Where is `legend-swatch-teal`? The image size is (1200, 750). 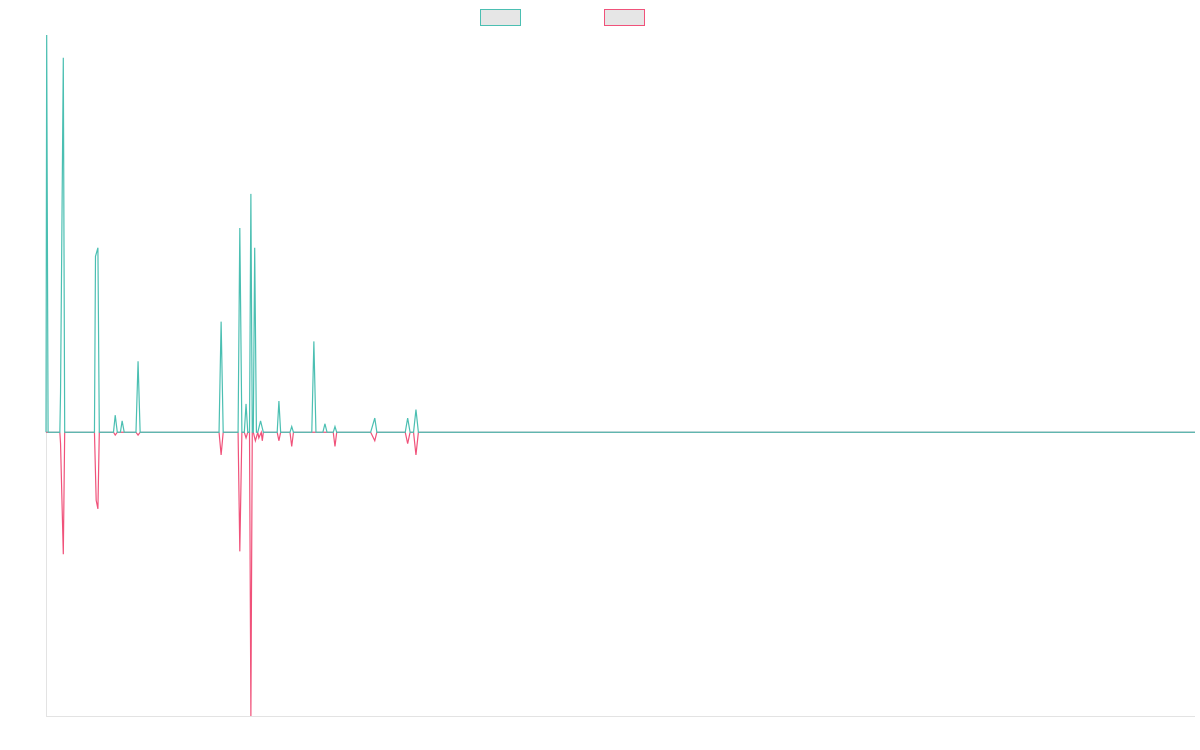
legend-swatch-teal is located at coordinates (500, 17).